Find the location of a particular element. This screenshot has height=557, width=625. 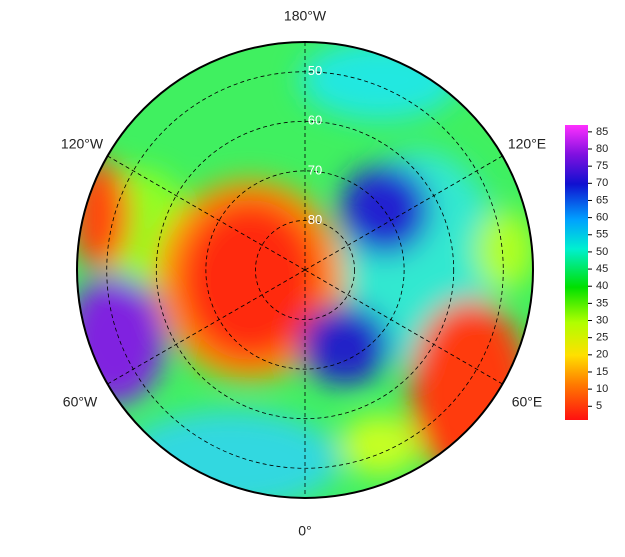

lon-label: 120°W is located at coordinates (82, 144).